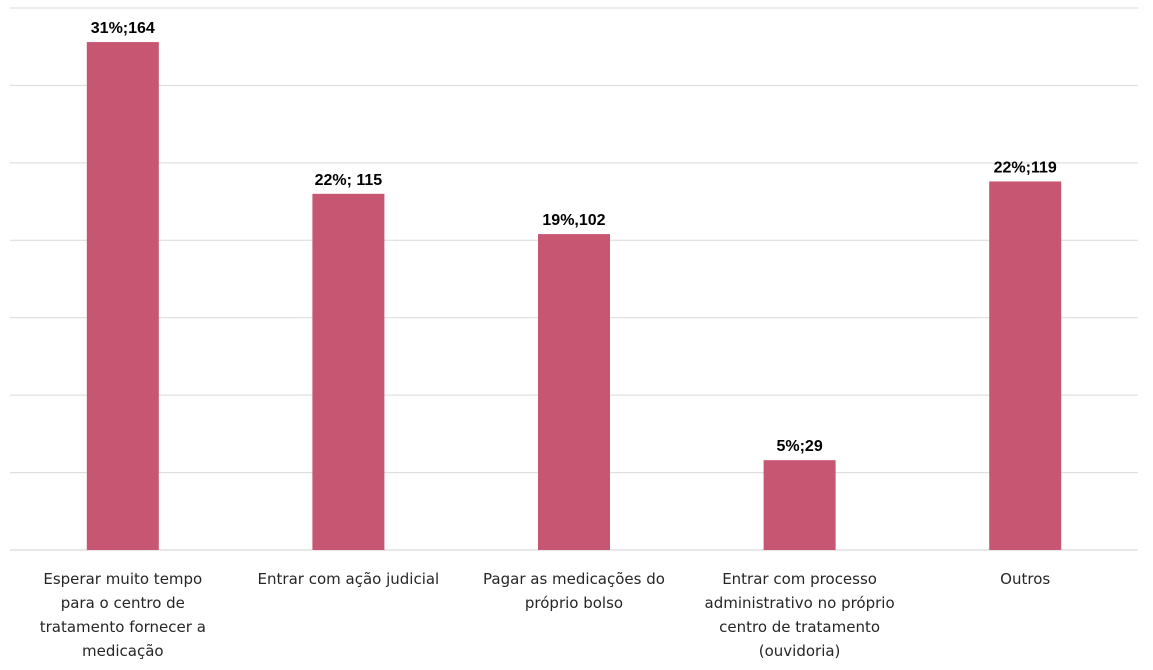  What do you see at coordinates (574, 603) in the screenshot?
I see `category-label-line: próprio bolso` at bounding box center [574, 603].